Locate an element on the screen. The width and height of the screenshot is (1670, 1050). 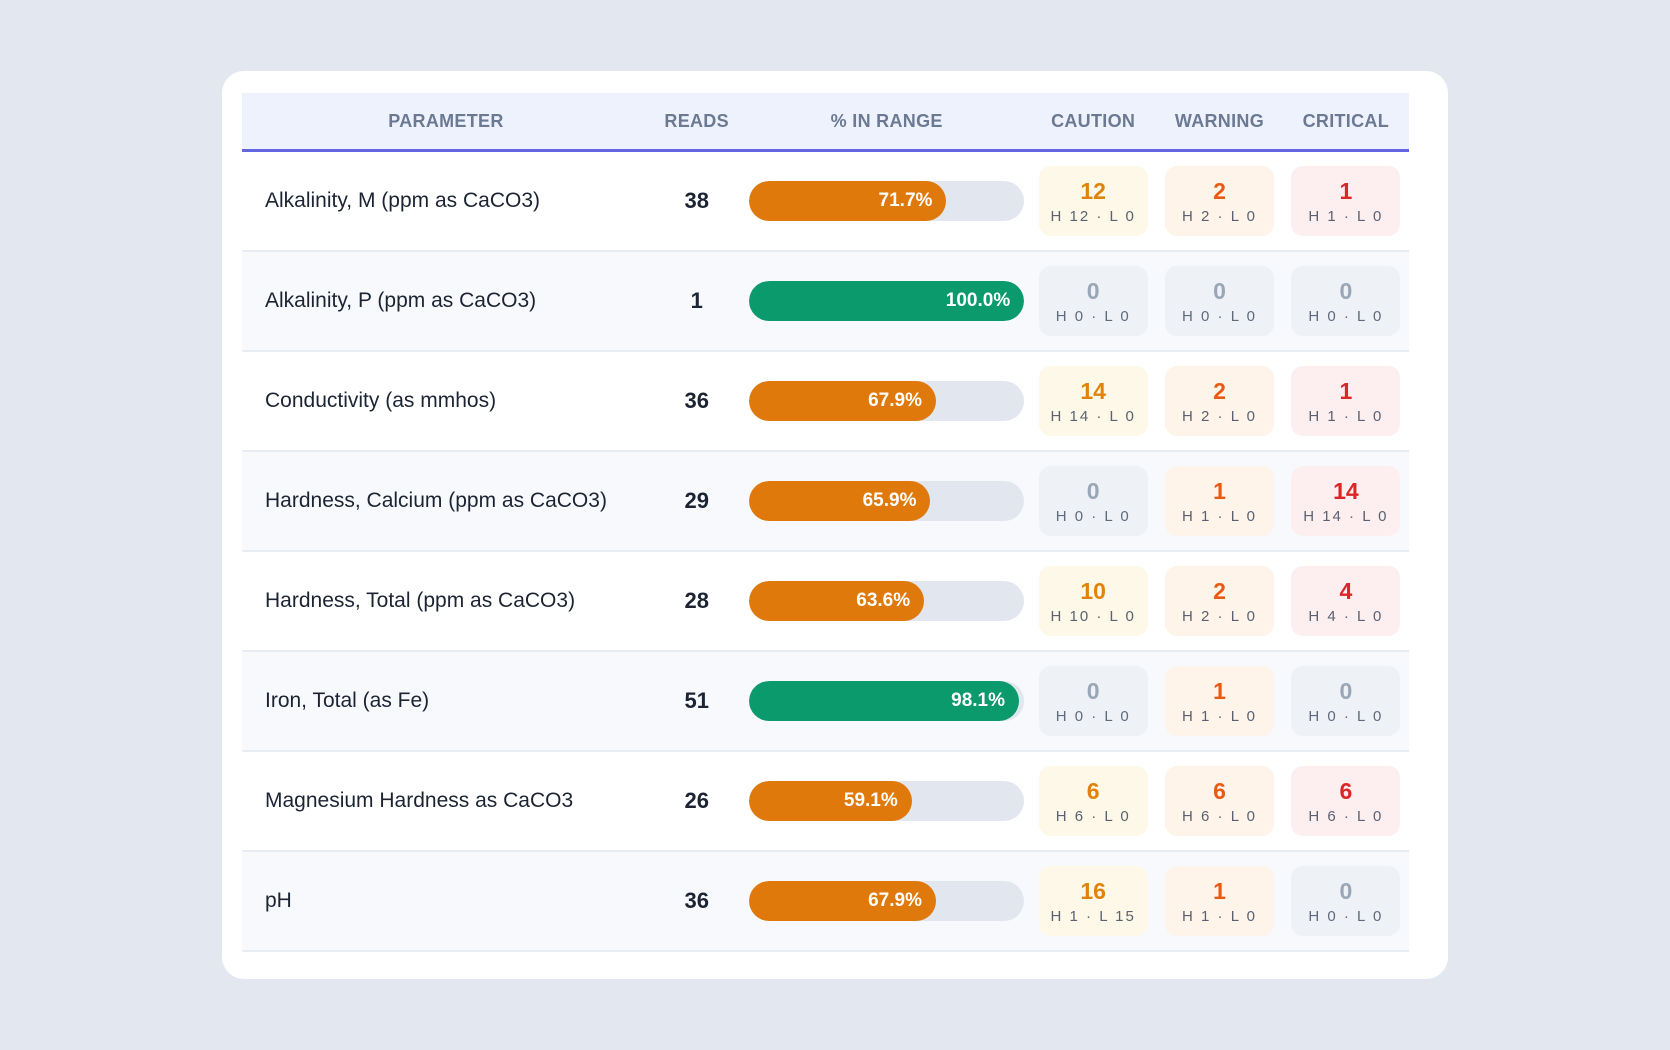
caution-badge: 10 H 10 · L 0 is located at coordinates (1093, 601).